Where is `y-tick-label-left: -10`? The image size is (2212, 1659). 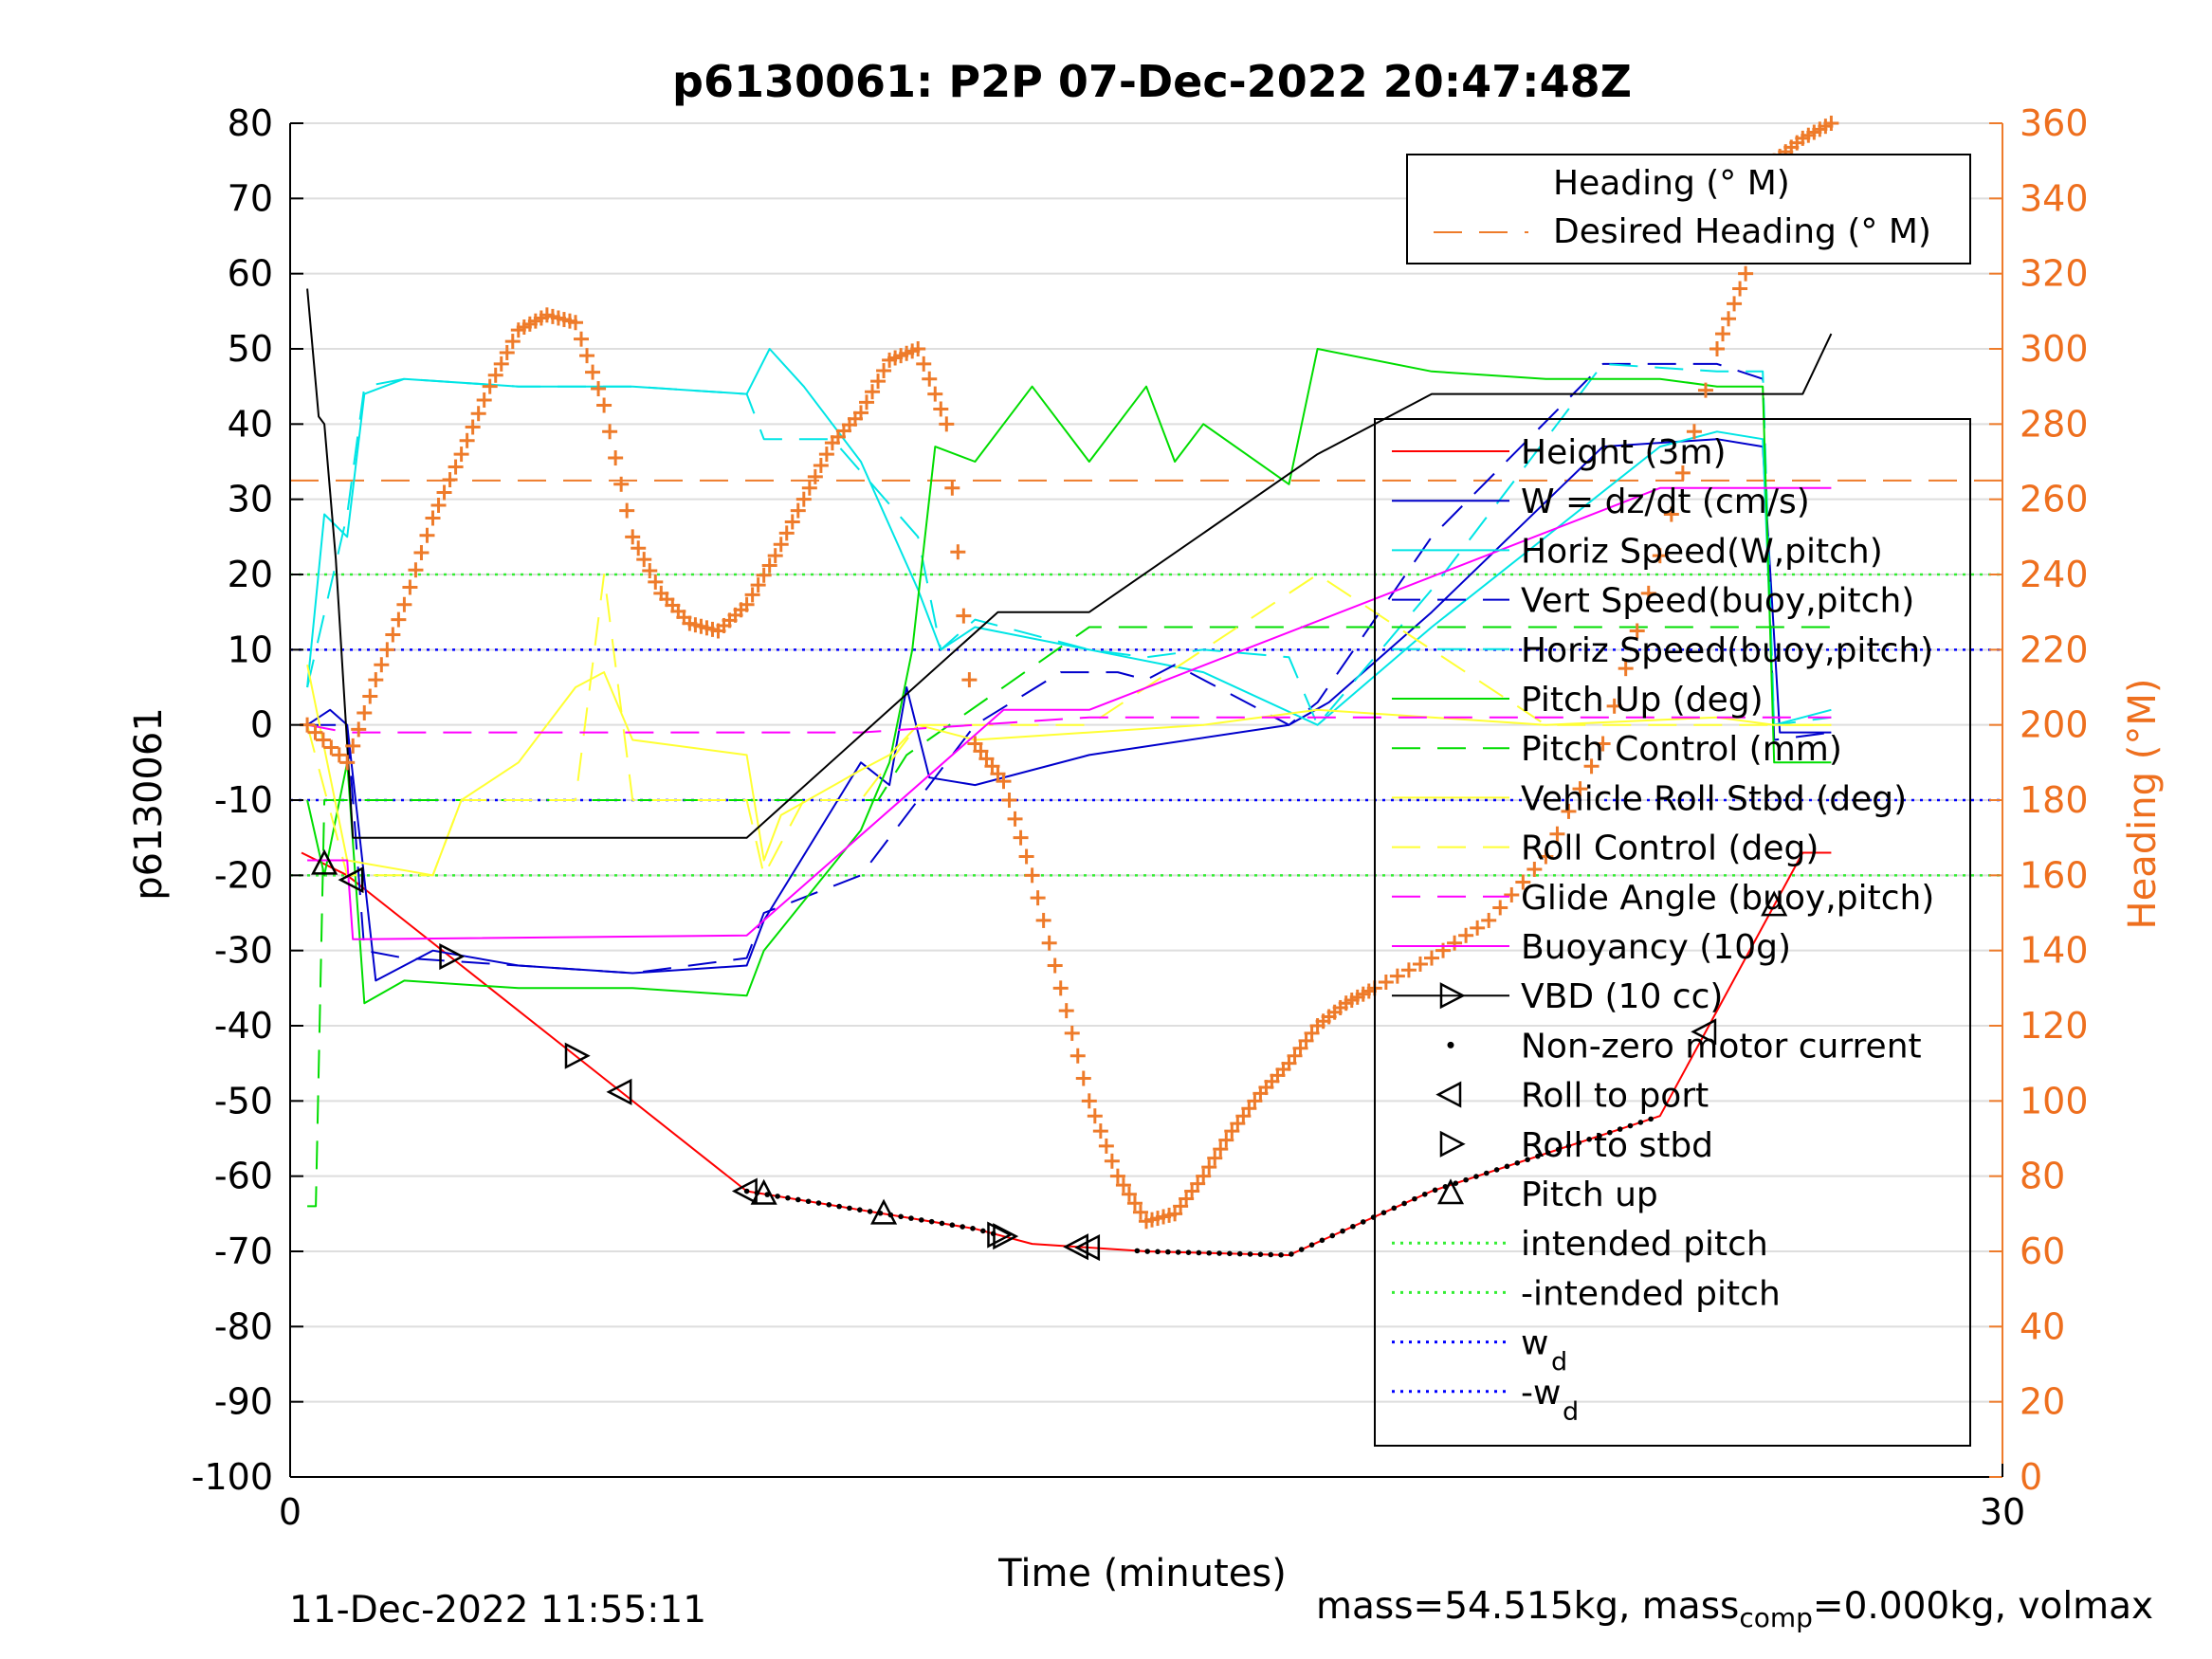
y-tick-label-left: -10 is located at coordinates (243, 800).